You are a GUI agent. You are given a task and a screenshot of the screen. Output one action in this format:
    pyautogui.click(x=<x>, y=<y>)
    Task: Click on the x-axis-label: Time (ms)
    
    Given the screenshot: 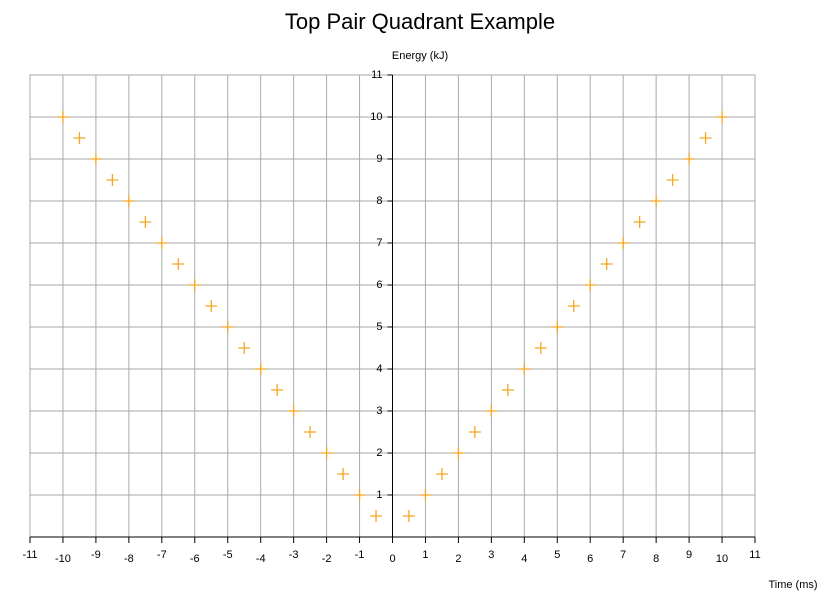 What is the action you would take?
    pyautogui.click(x=792, y=585)
    